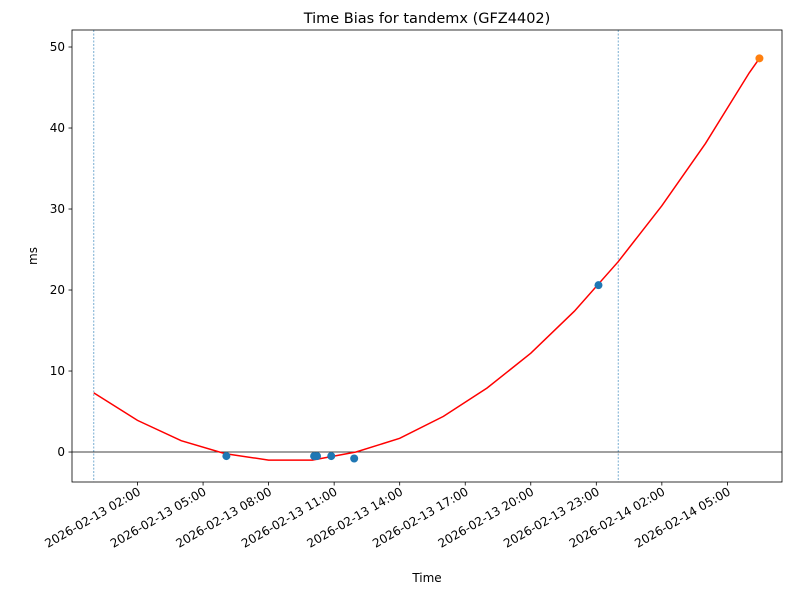  Describe the element at coordinates (57, 47) in the screenshot. I see `y-tick-label: 50` at that location.